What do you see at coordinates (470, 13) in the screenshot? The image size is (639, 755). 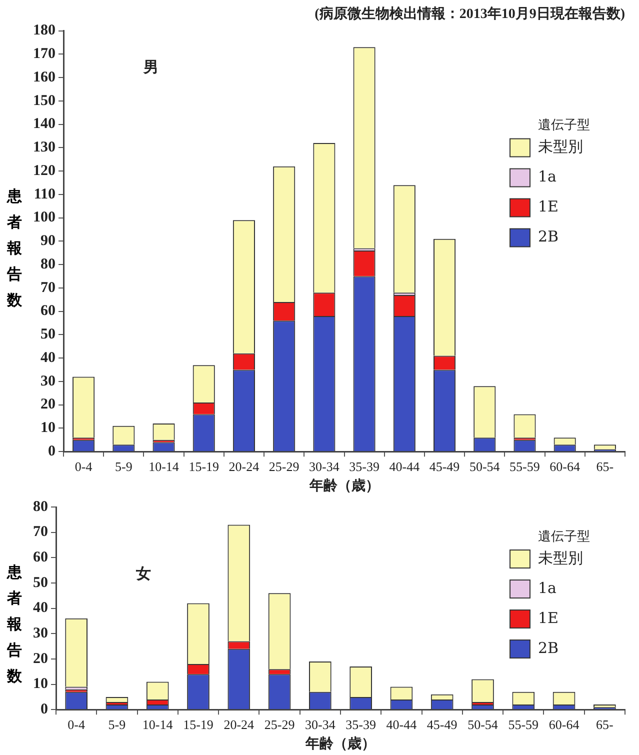 I see `chart-title: (病原微生物検出情報：2013年10月9日現在報告数)` at bounding box center [470, 13].